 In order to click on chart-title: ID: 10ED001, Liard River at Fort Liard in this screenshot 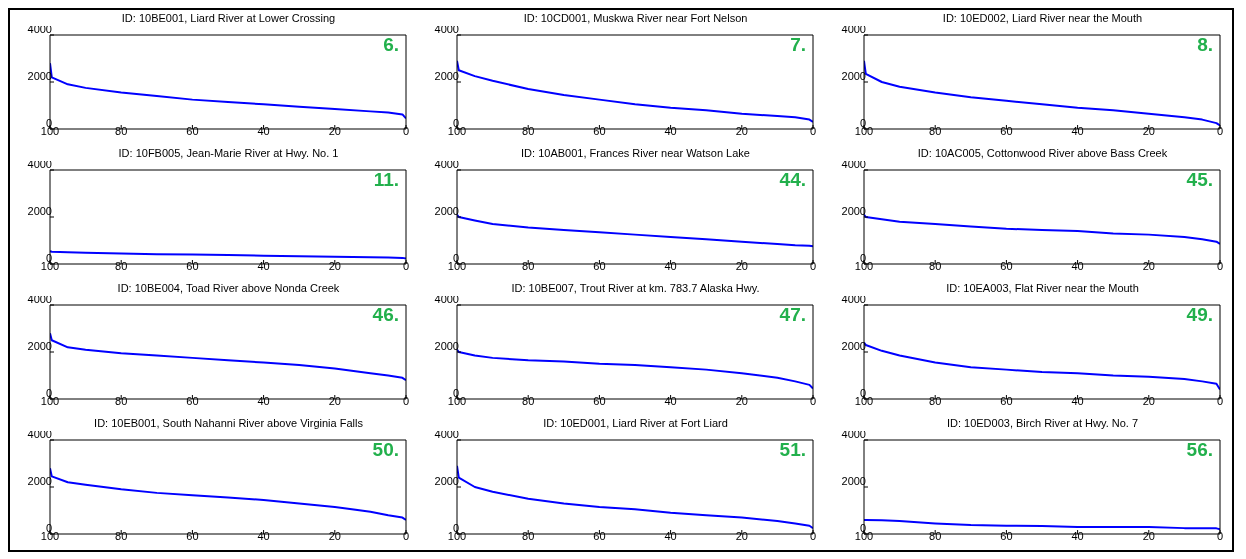, I will do `click(635, 423)`.